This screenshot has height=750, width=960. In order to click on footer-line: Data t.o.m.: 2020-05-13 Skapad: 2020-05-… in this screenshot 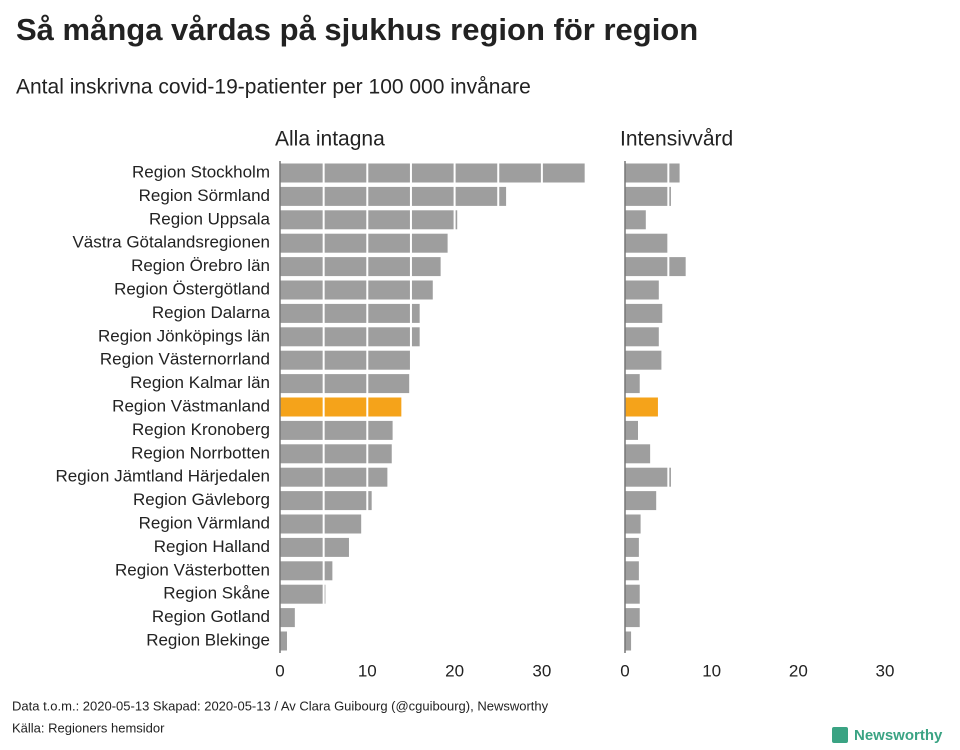, I will do `click(280, 705)`.